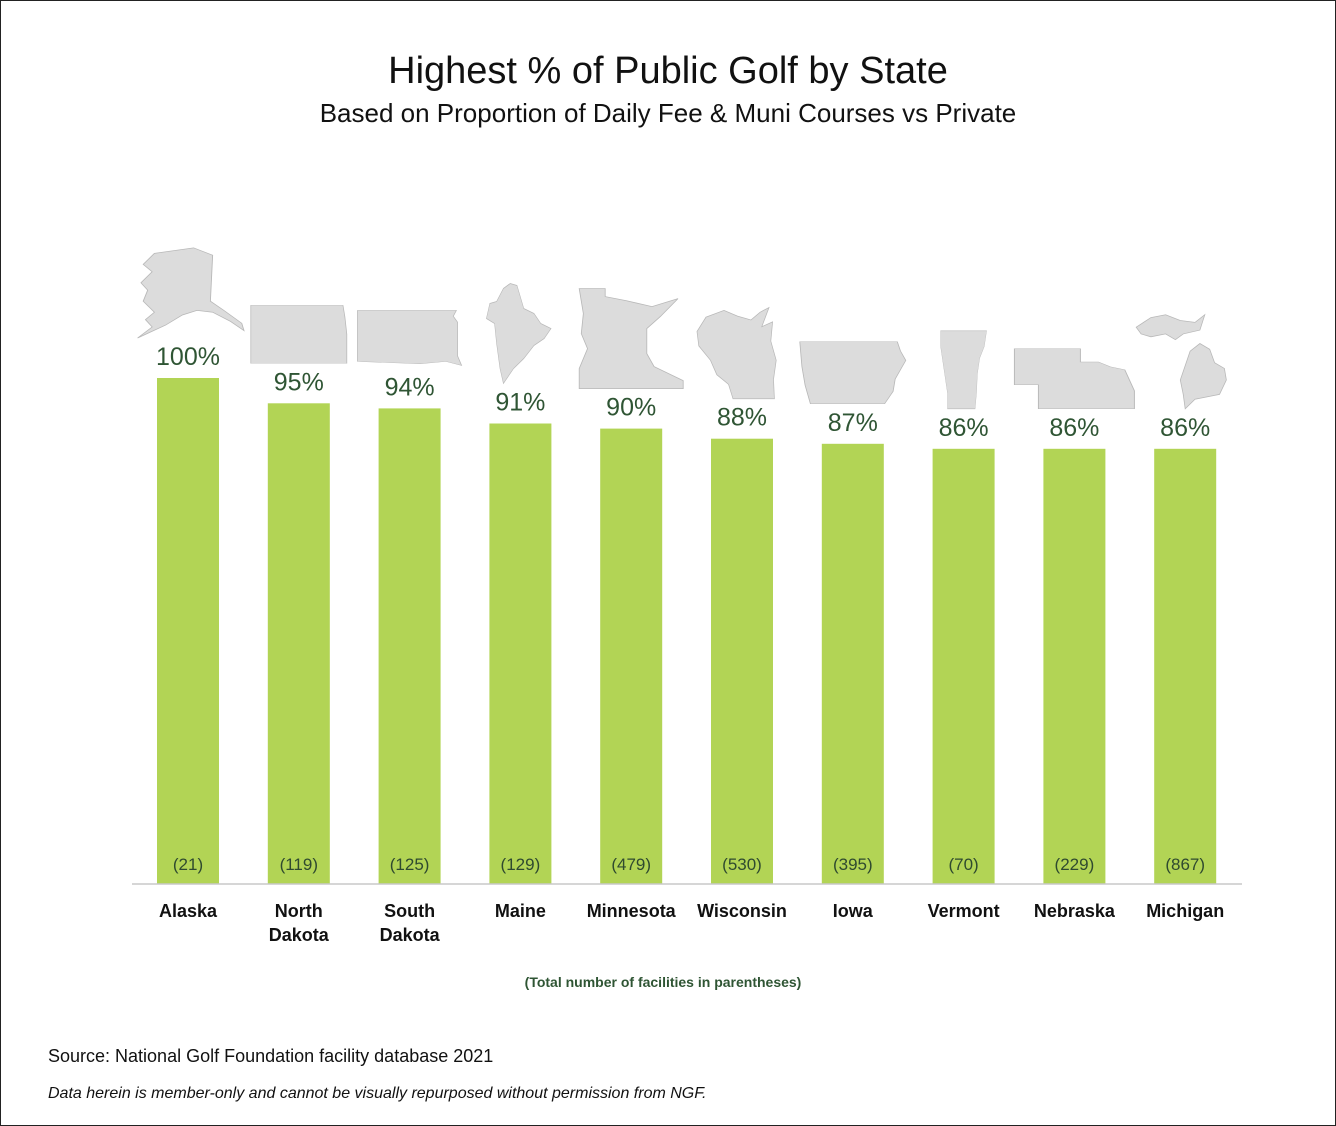 The height and width of the screenshot is (1126, 1336). What do you see at coordinates (631, 339) in the screenshot?
I see `minnesota-icon` at bounding box center [631, 339].